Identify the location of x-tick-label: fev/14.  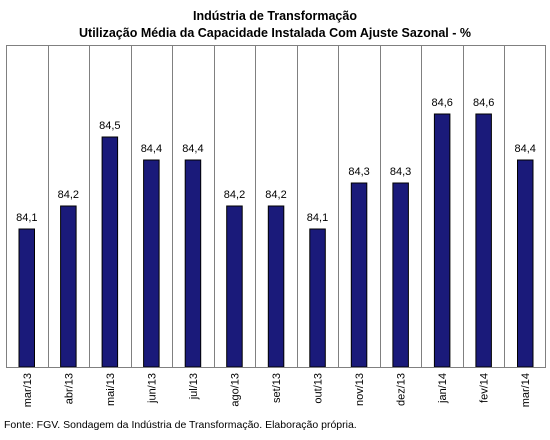
(485, 388).